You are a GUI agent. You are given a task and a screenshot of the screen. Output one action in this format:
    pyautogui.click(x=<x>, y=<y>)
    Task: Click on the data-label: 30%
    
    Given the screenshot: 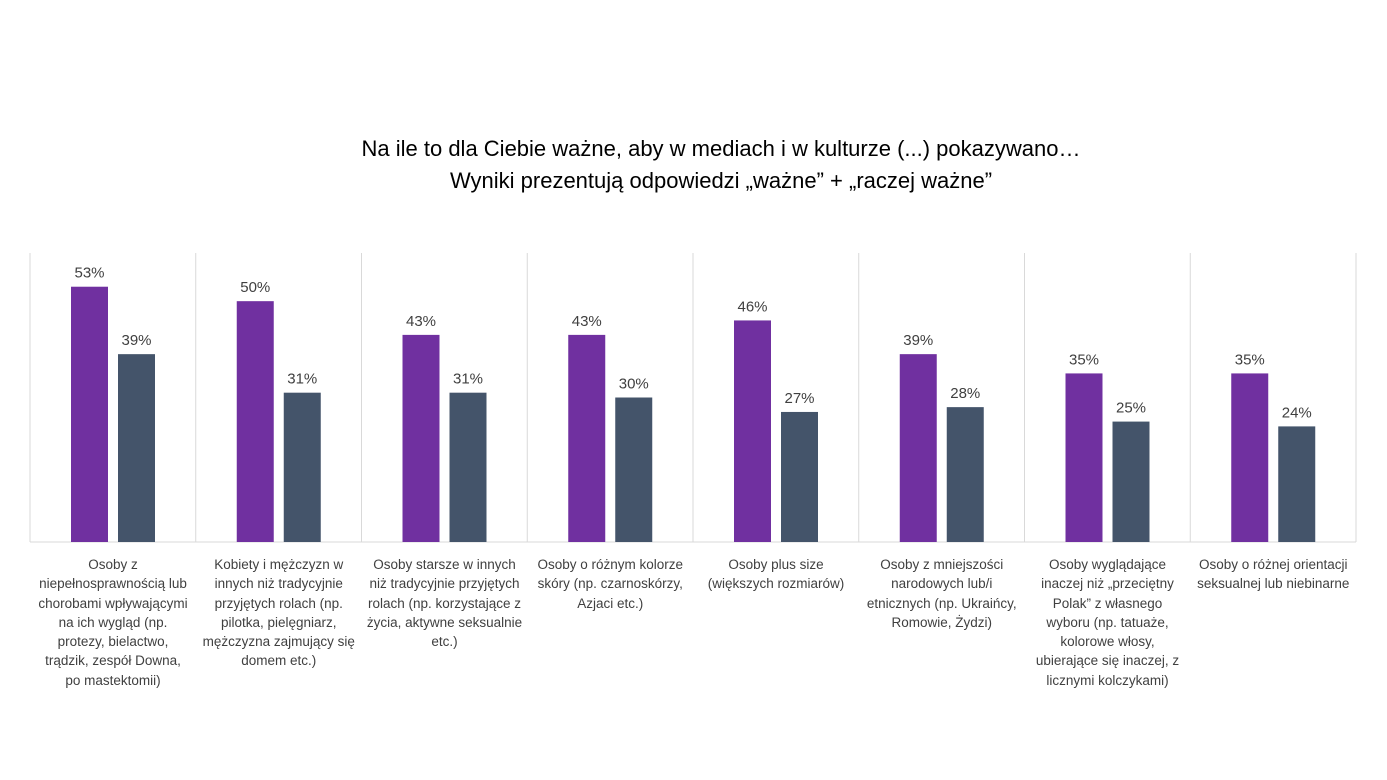 What is the action you would take?
    pyautogui.click(x=634, y=384)
    